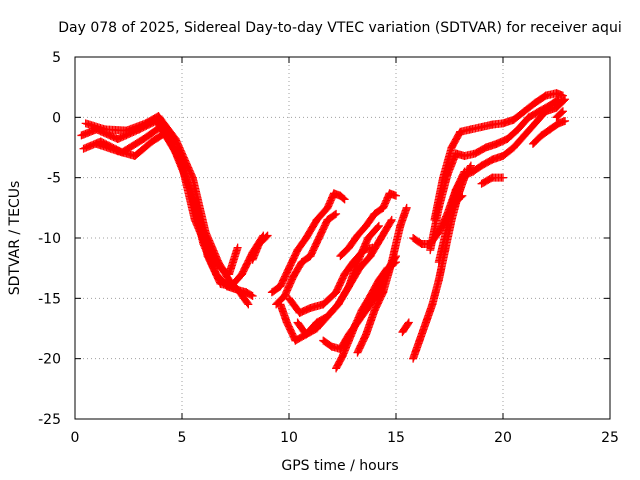 This screenshot has height=480, width=640. Describe the element at coordinates (396, 438) in the screenshot. I see `x-tick-label: 15` at that location.